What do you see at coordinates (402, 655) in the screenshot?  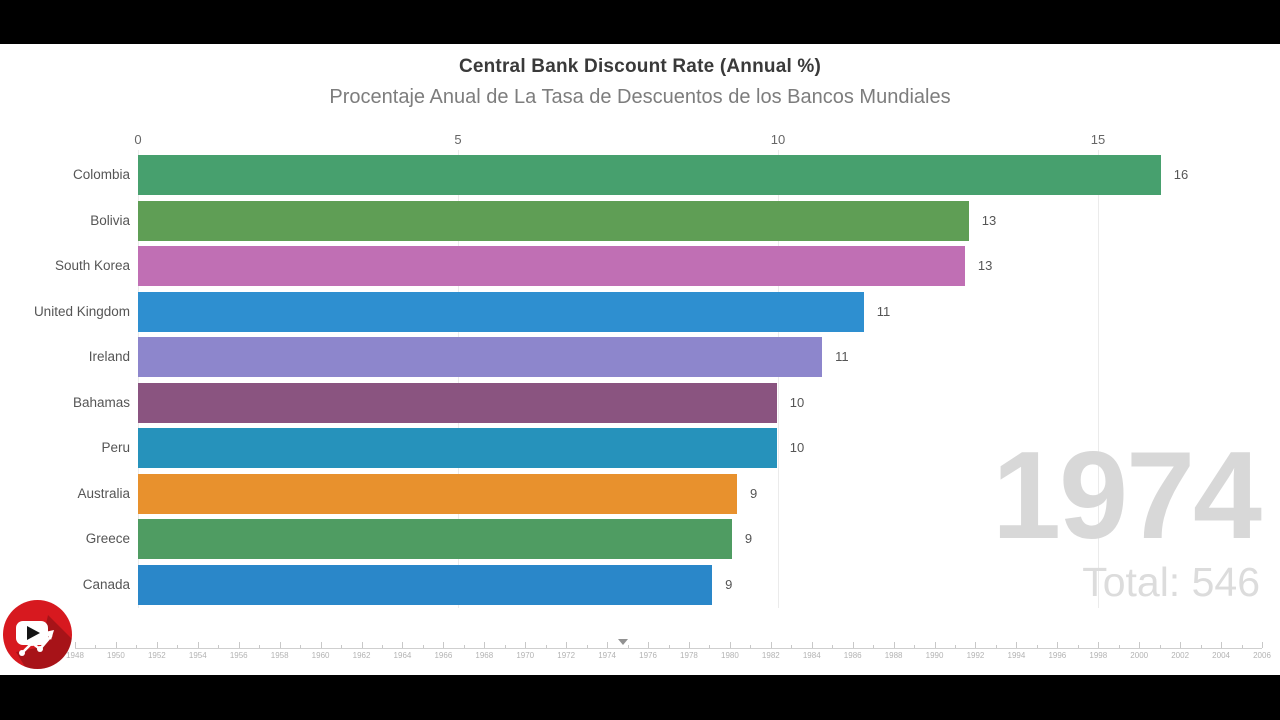 I see `timeline-year-label: 1964` at bounding box center [402, 655].